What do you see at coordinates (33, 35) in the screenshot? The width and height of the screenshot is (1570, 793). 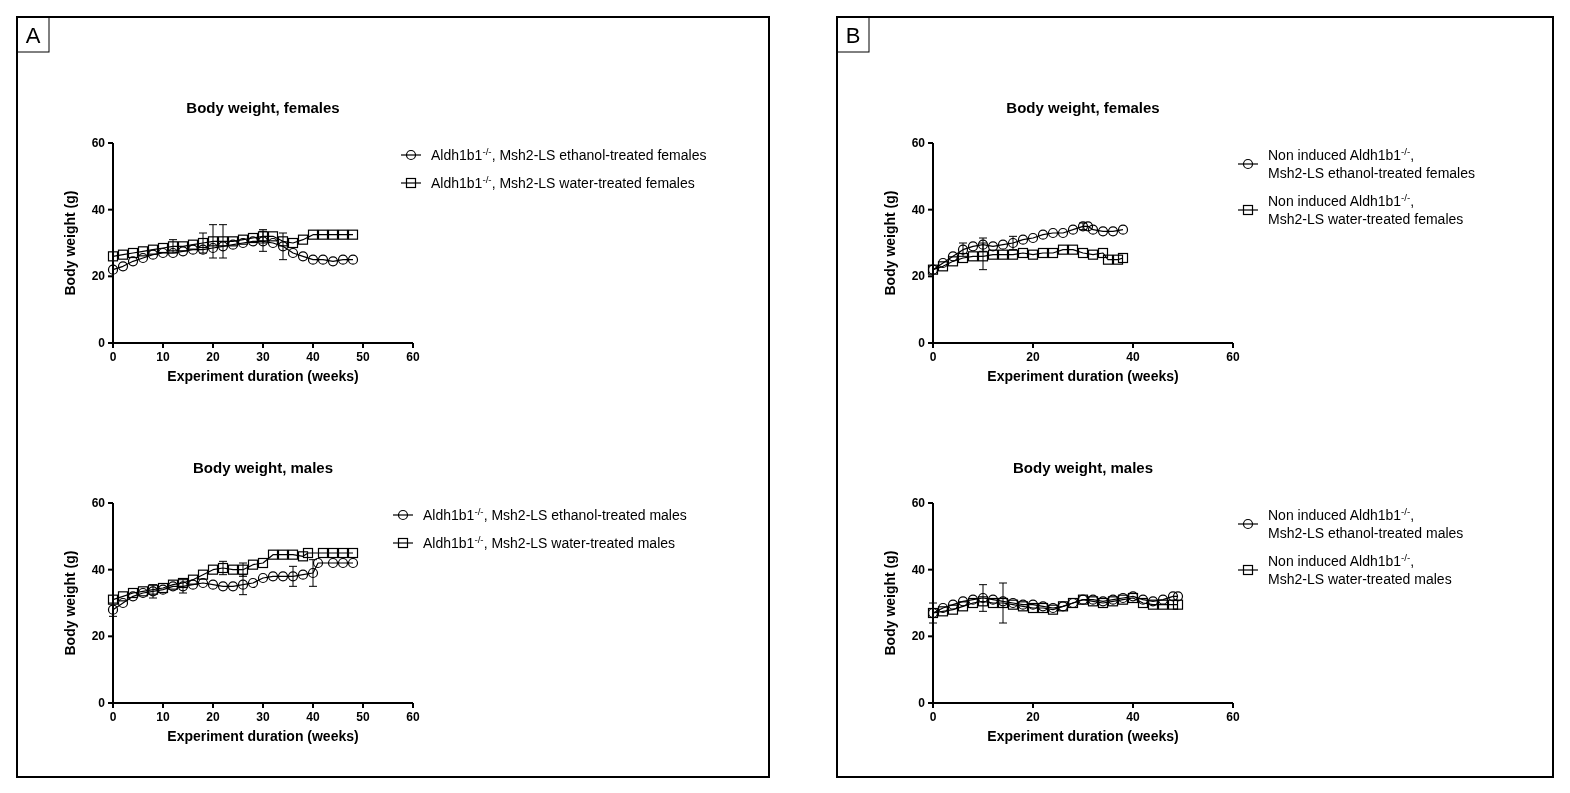 I see `text: A` at bounding box center [33, 35].